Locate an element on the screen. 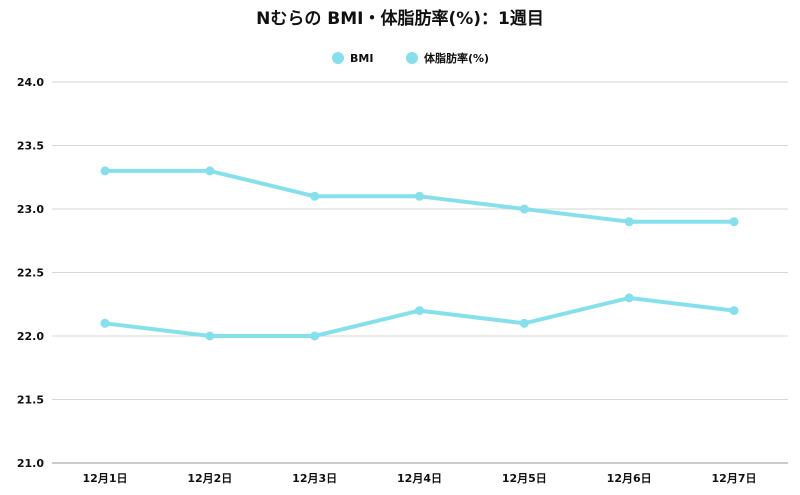 This screenshot has width=800, height=495. x-tick-label: 12月4日 is located at coordinates (419, 478).